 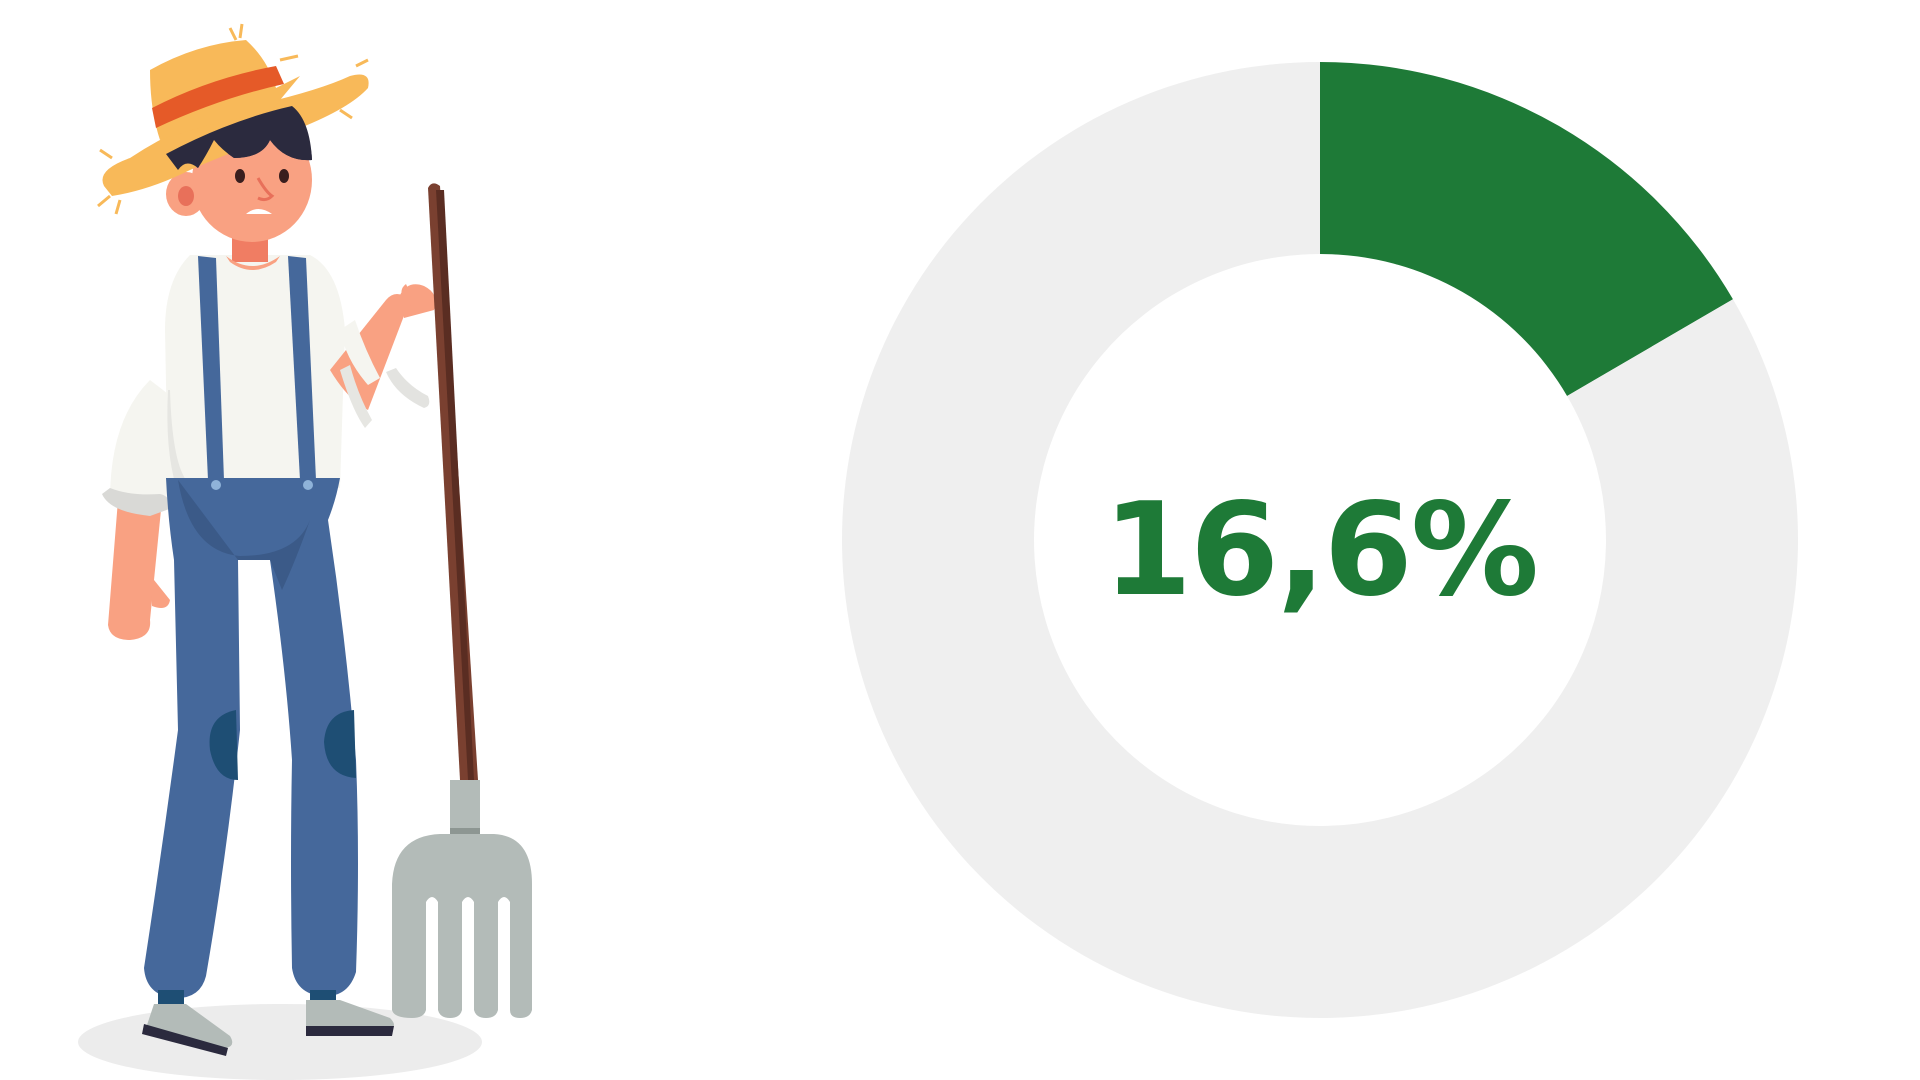 I want to click on donut-slice-highlight, so click(x=1526, y=229).